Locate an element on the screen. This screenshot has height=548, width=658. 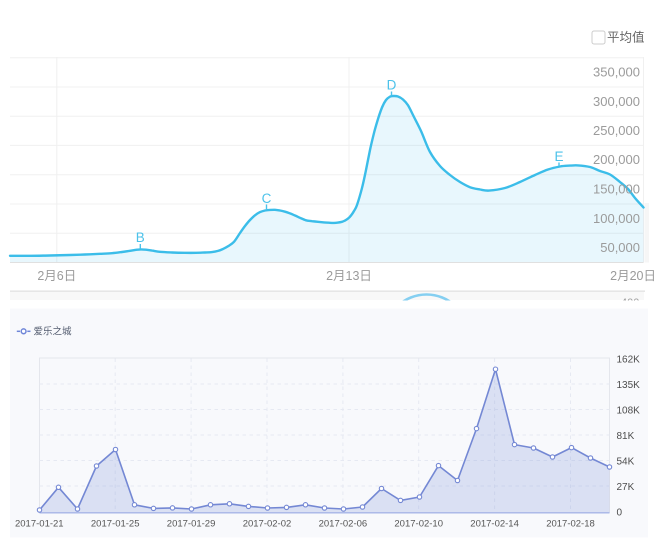
svg-text: 400 is located at coordinates (630, 303).